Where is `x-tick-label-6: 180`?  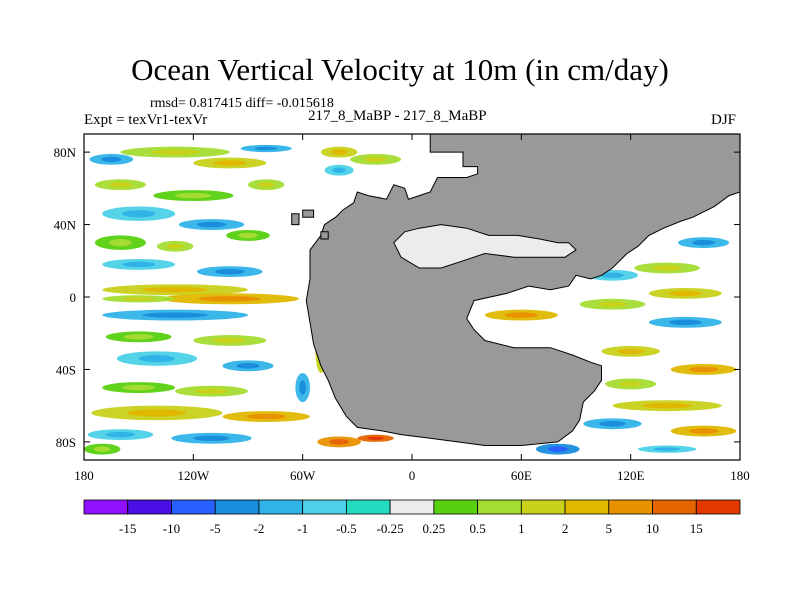 x-tick-label-6: 180 is located at coordinates (740, 475).